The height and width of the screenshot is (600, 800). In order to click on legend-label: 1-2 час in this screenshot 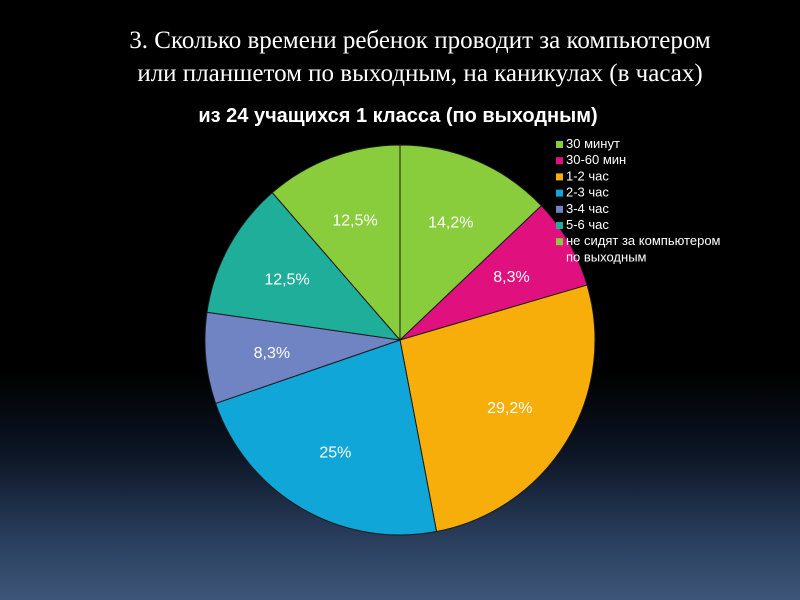, I will do `click(587, 175)`.